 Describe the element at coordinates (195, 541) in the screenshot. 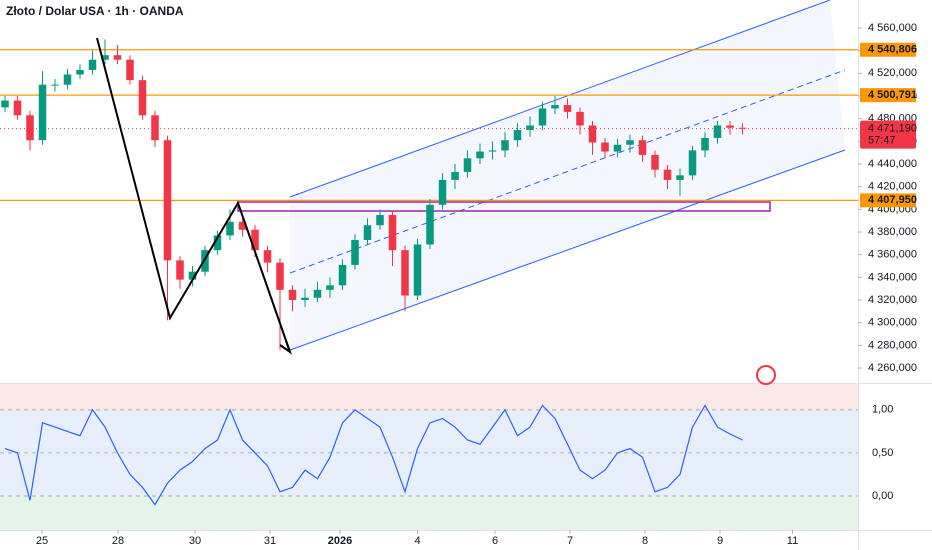

I see `x-tick-label: 30` at that location.